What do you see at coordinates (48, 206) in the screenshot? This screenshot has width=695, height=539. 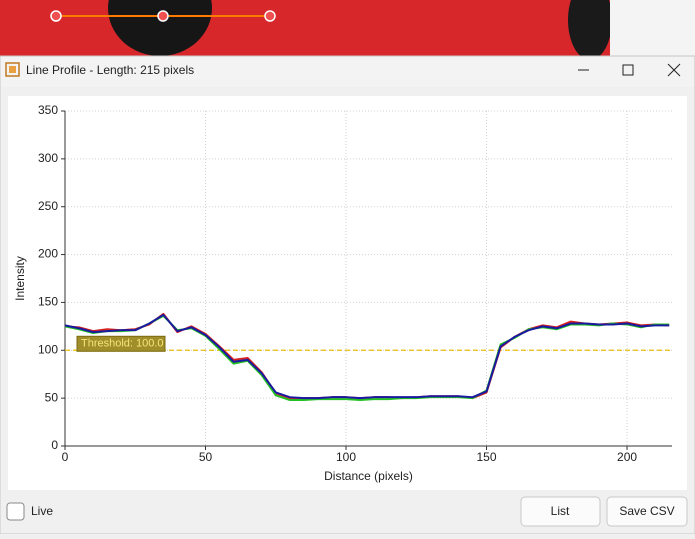 I see `y-tick-label: 250` at bounding box center [48, 206].